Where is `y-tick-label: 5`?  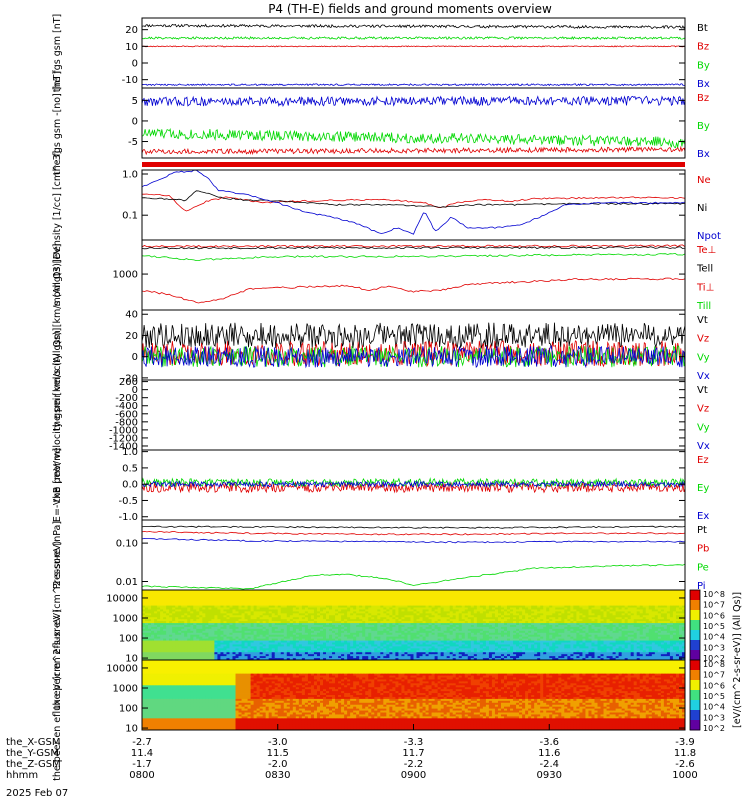 y-tick-label: 5 is located at coordinates (135, 101).